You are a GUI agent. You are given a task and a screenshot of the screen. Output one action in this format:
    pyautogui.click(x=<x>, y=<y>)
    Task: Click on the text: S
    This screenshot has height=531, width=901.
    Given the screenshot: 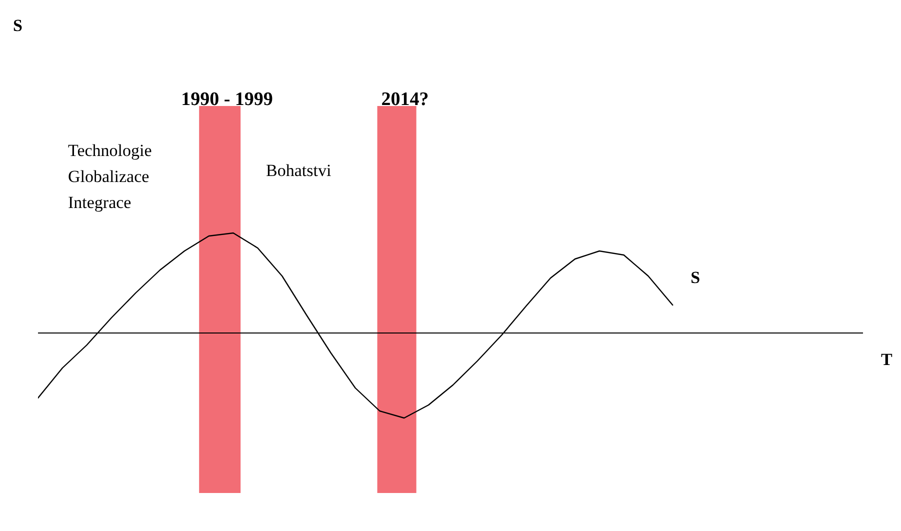 What is the action you would take?
    pyautogui.click(x=17, y=25)
    